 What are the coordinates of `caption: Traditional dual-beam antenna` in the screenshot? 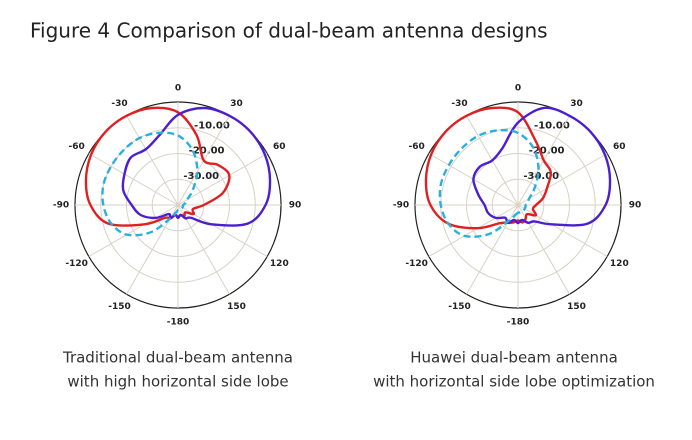 It's located at (177, 358).